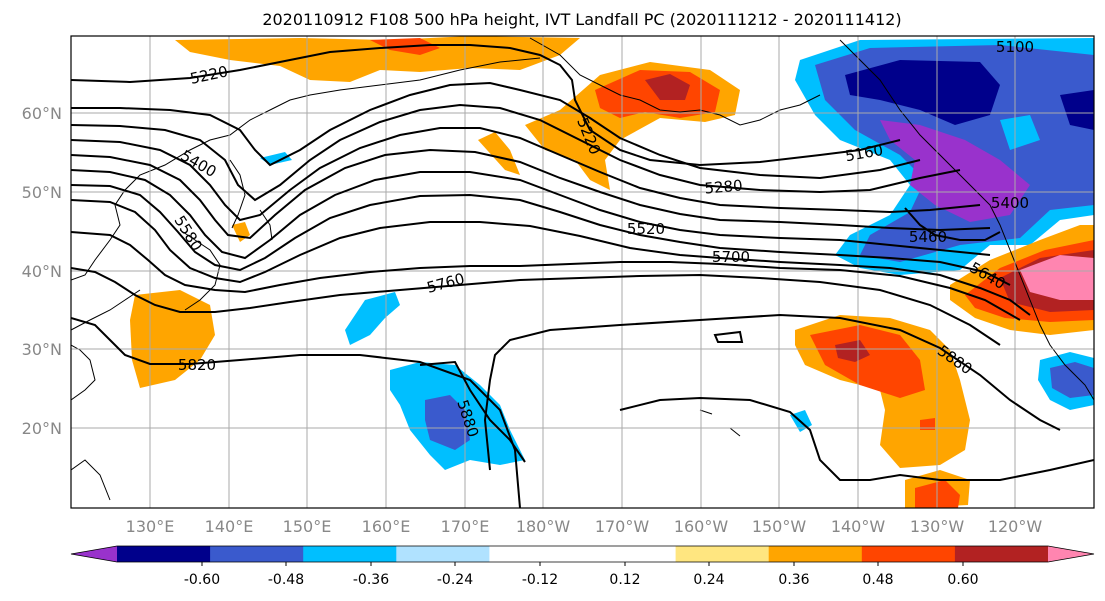 The width and height of the screenshot is (1105, 601). What do you see at coordinates (877, 580) in the screenshot?
I see `colorbar-tick-label: 0.48` at bounding box center [877, 580].